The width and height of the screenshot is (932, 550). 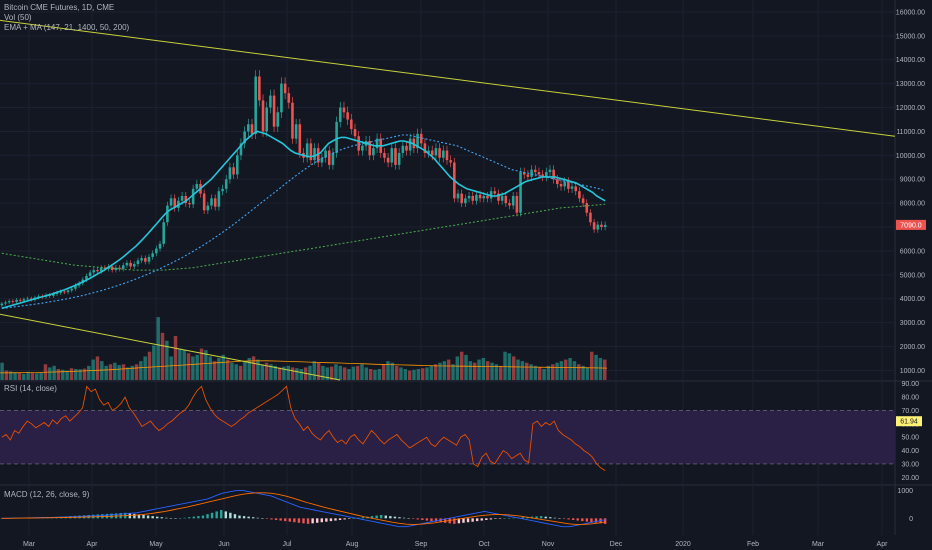 What do you see at coordinates (303, 428) in the screenshot?
I see `rsi-line` at bounding box center [303, 428].